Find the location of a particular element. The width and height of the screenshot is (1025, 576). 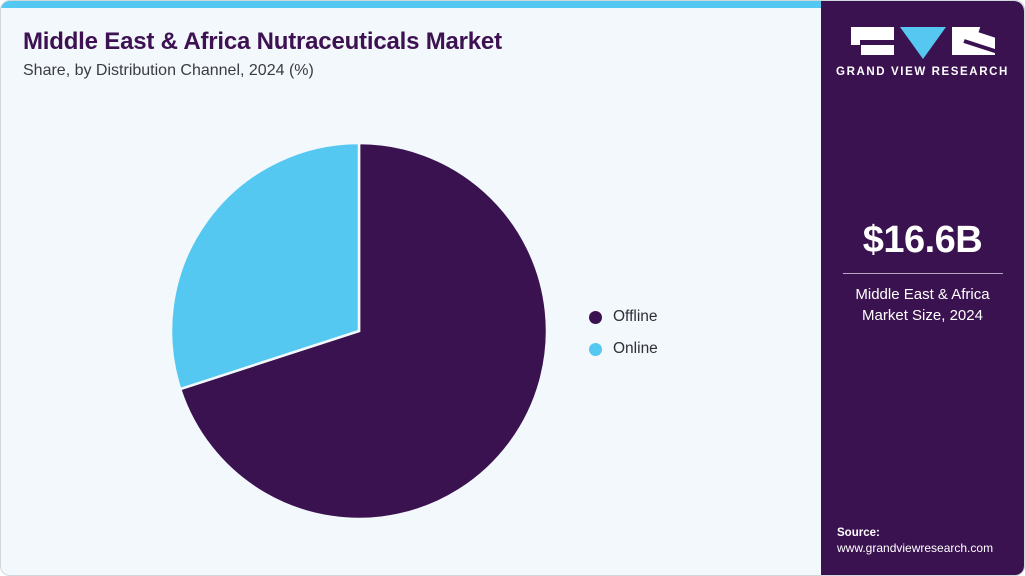

pie-slice-online is located at coordinates (265, 266).